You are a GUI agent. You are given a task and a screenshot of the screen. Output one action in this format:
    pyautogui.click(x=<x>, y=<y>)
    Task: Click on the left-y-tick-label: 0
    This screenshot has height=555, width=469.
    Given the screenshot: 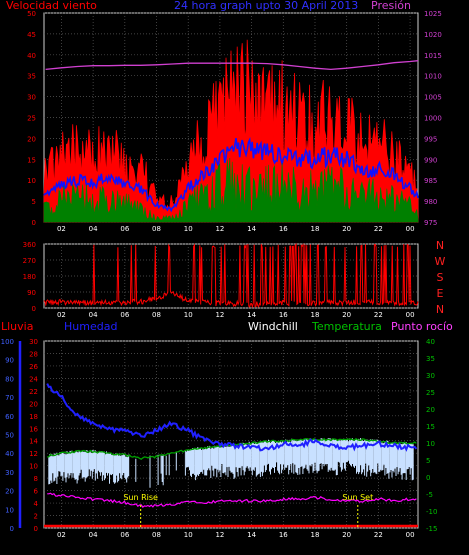 What is the action you would take?
    pyautogui.click(x=36, y=529)
    